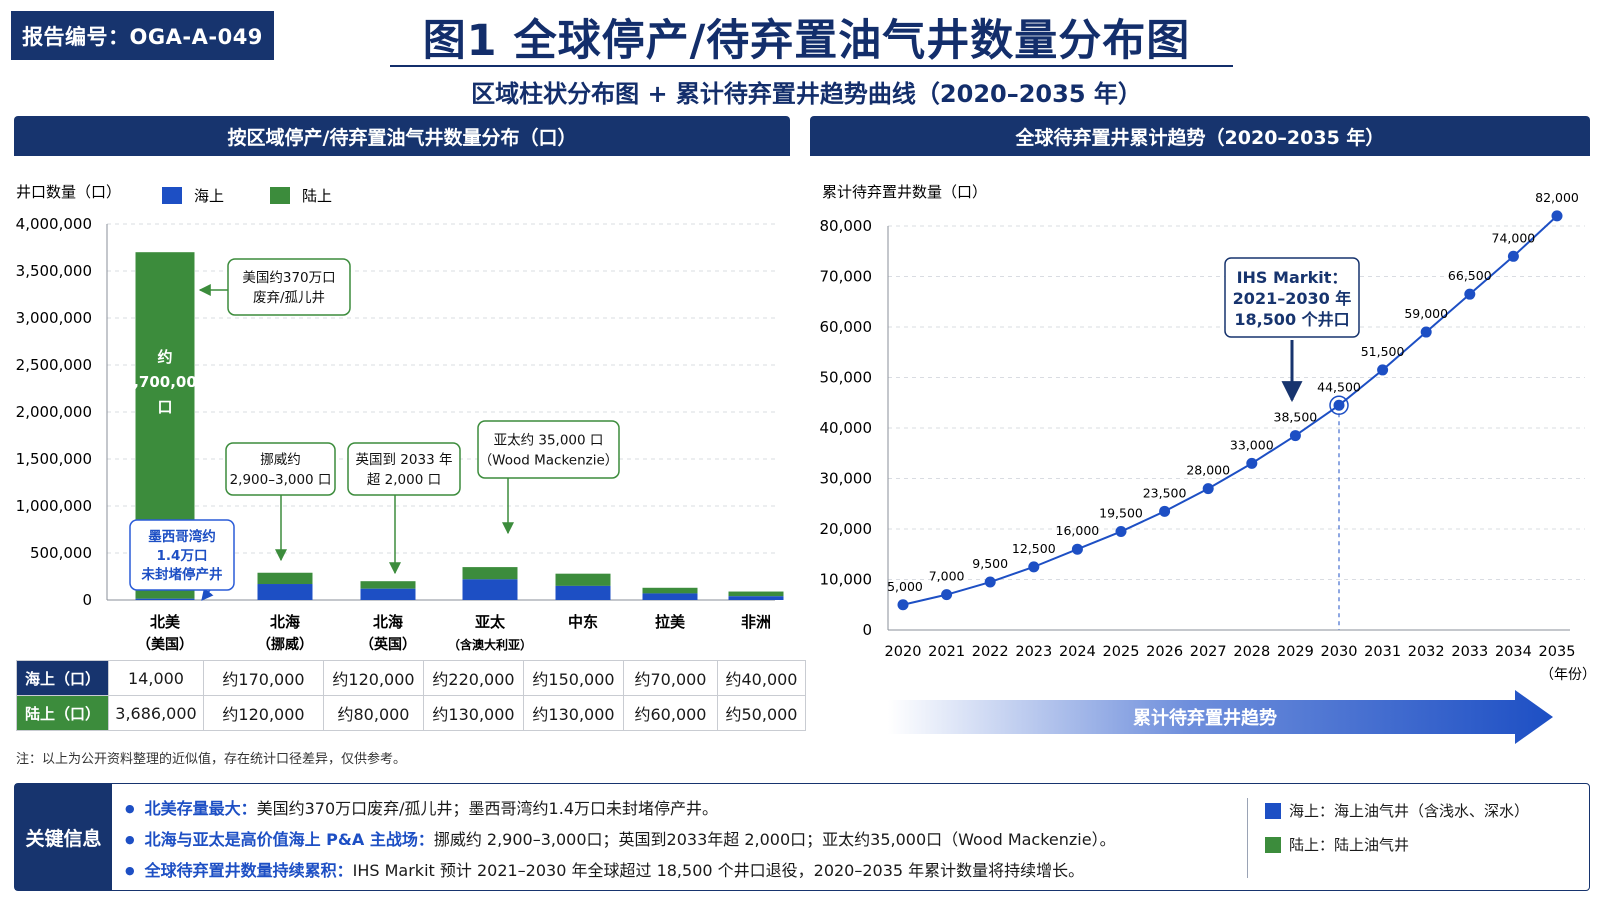 The height and width of the screenshot is (900, 1600). What do you see at coordinates (1409, 811) in the screenshot?
I see `legend-offshore-text: 海上：海上油气井（含浅水、深水）` at bounding box center [1409, 811].